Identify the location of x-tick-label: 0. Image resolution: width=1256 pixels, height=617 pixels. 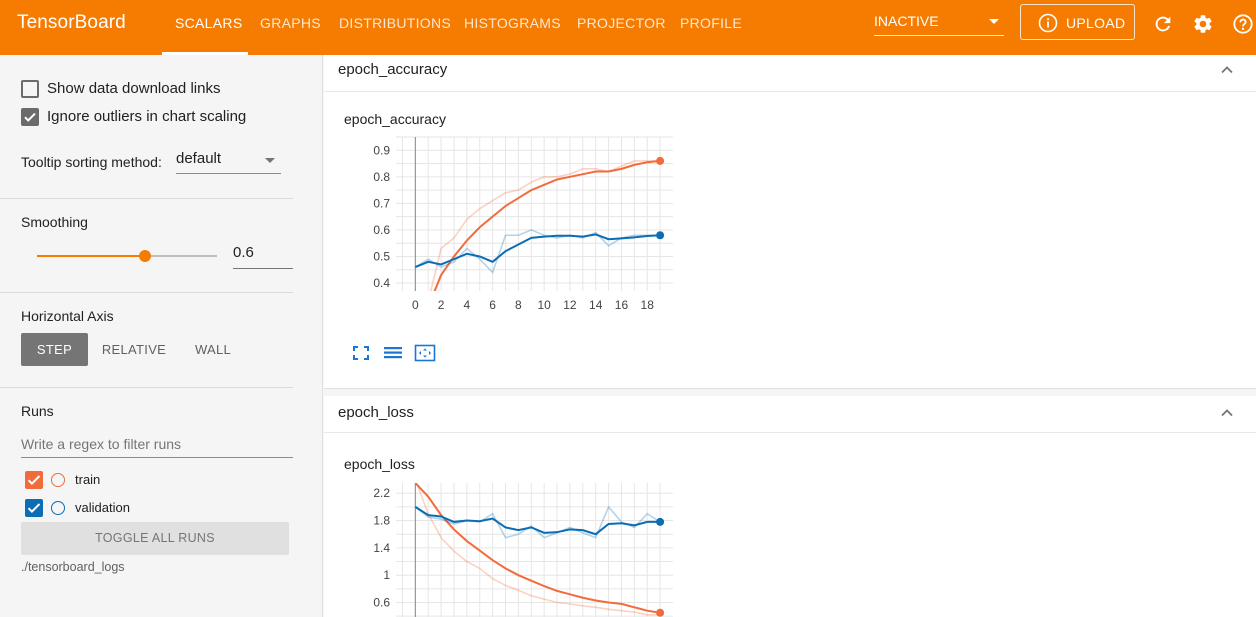
(415, 305).